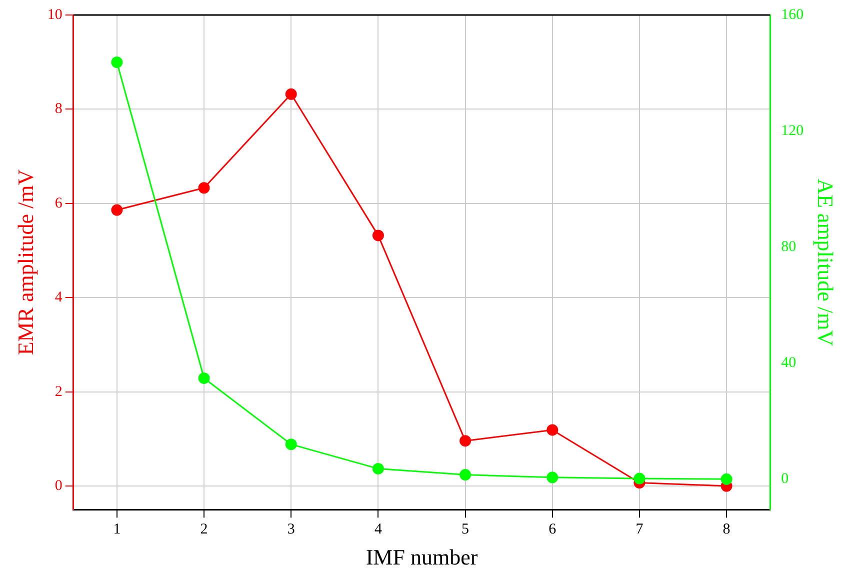  Describe the element at coordinates (788, 363) in the screenshot. I see `y2-tick-label: 40` at that location.